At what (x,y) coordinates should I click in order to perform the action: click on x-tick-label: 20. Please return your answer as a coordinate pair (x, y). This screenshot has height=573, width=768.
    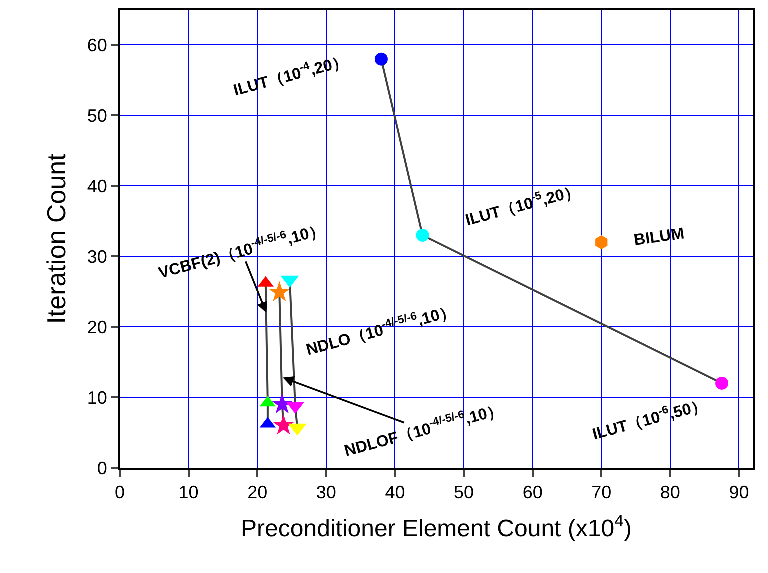
    Looking at the image, I should click on (258, 492).